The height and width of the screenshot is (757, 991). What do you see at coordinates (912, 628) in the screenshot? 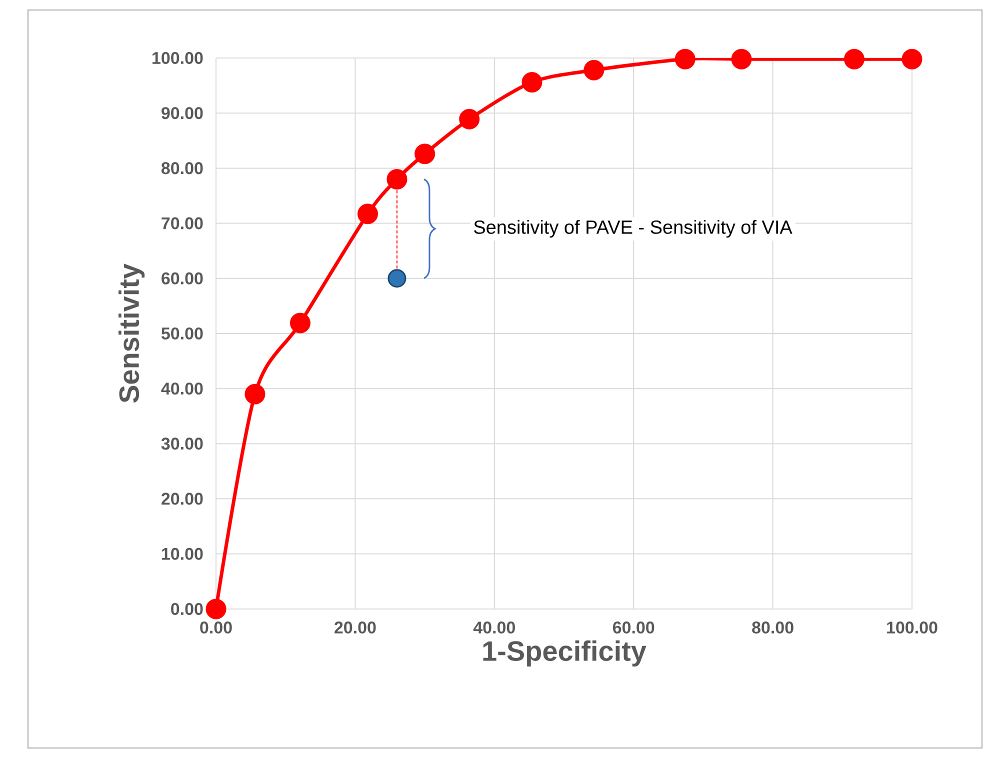
I see `x-tick-label: 100.00` at bounding box center [912, 628].